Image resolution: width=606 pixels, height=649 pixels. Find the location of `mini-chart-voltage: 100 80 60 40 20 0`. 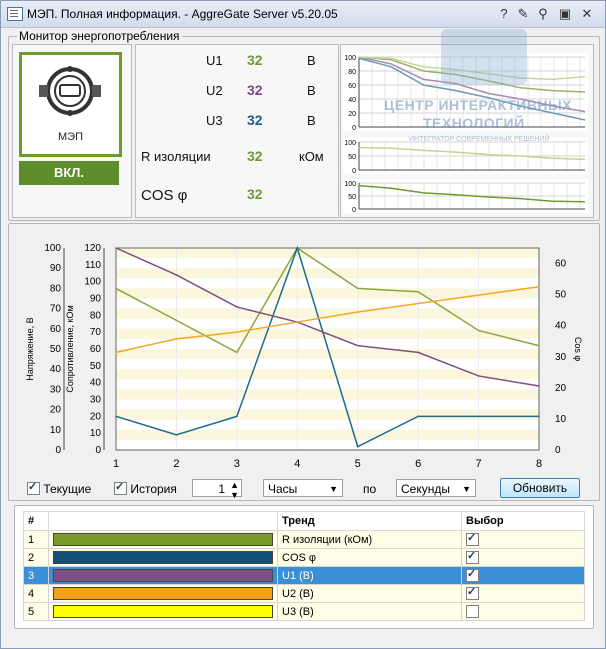

mini-chart-voltage: 100 80 60 40 20 0 is located at coordinates (465, 92).